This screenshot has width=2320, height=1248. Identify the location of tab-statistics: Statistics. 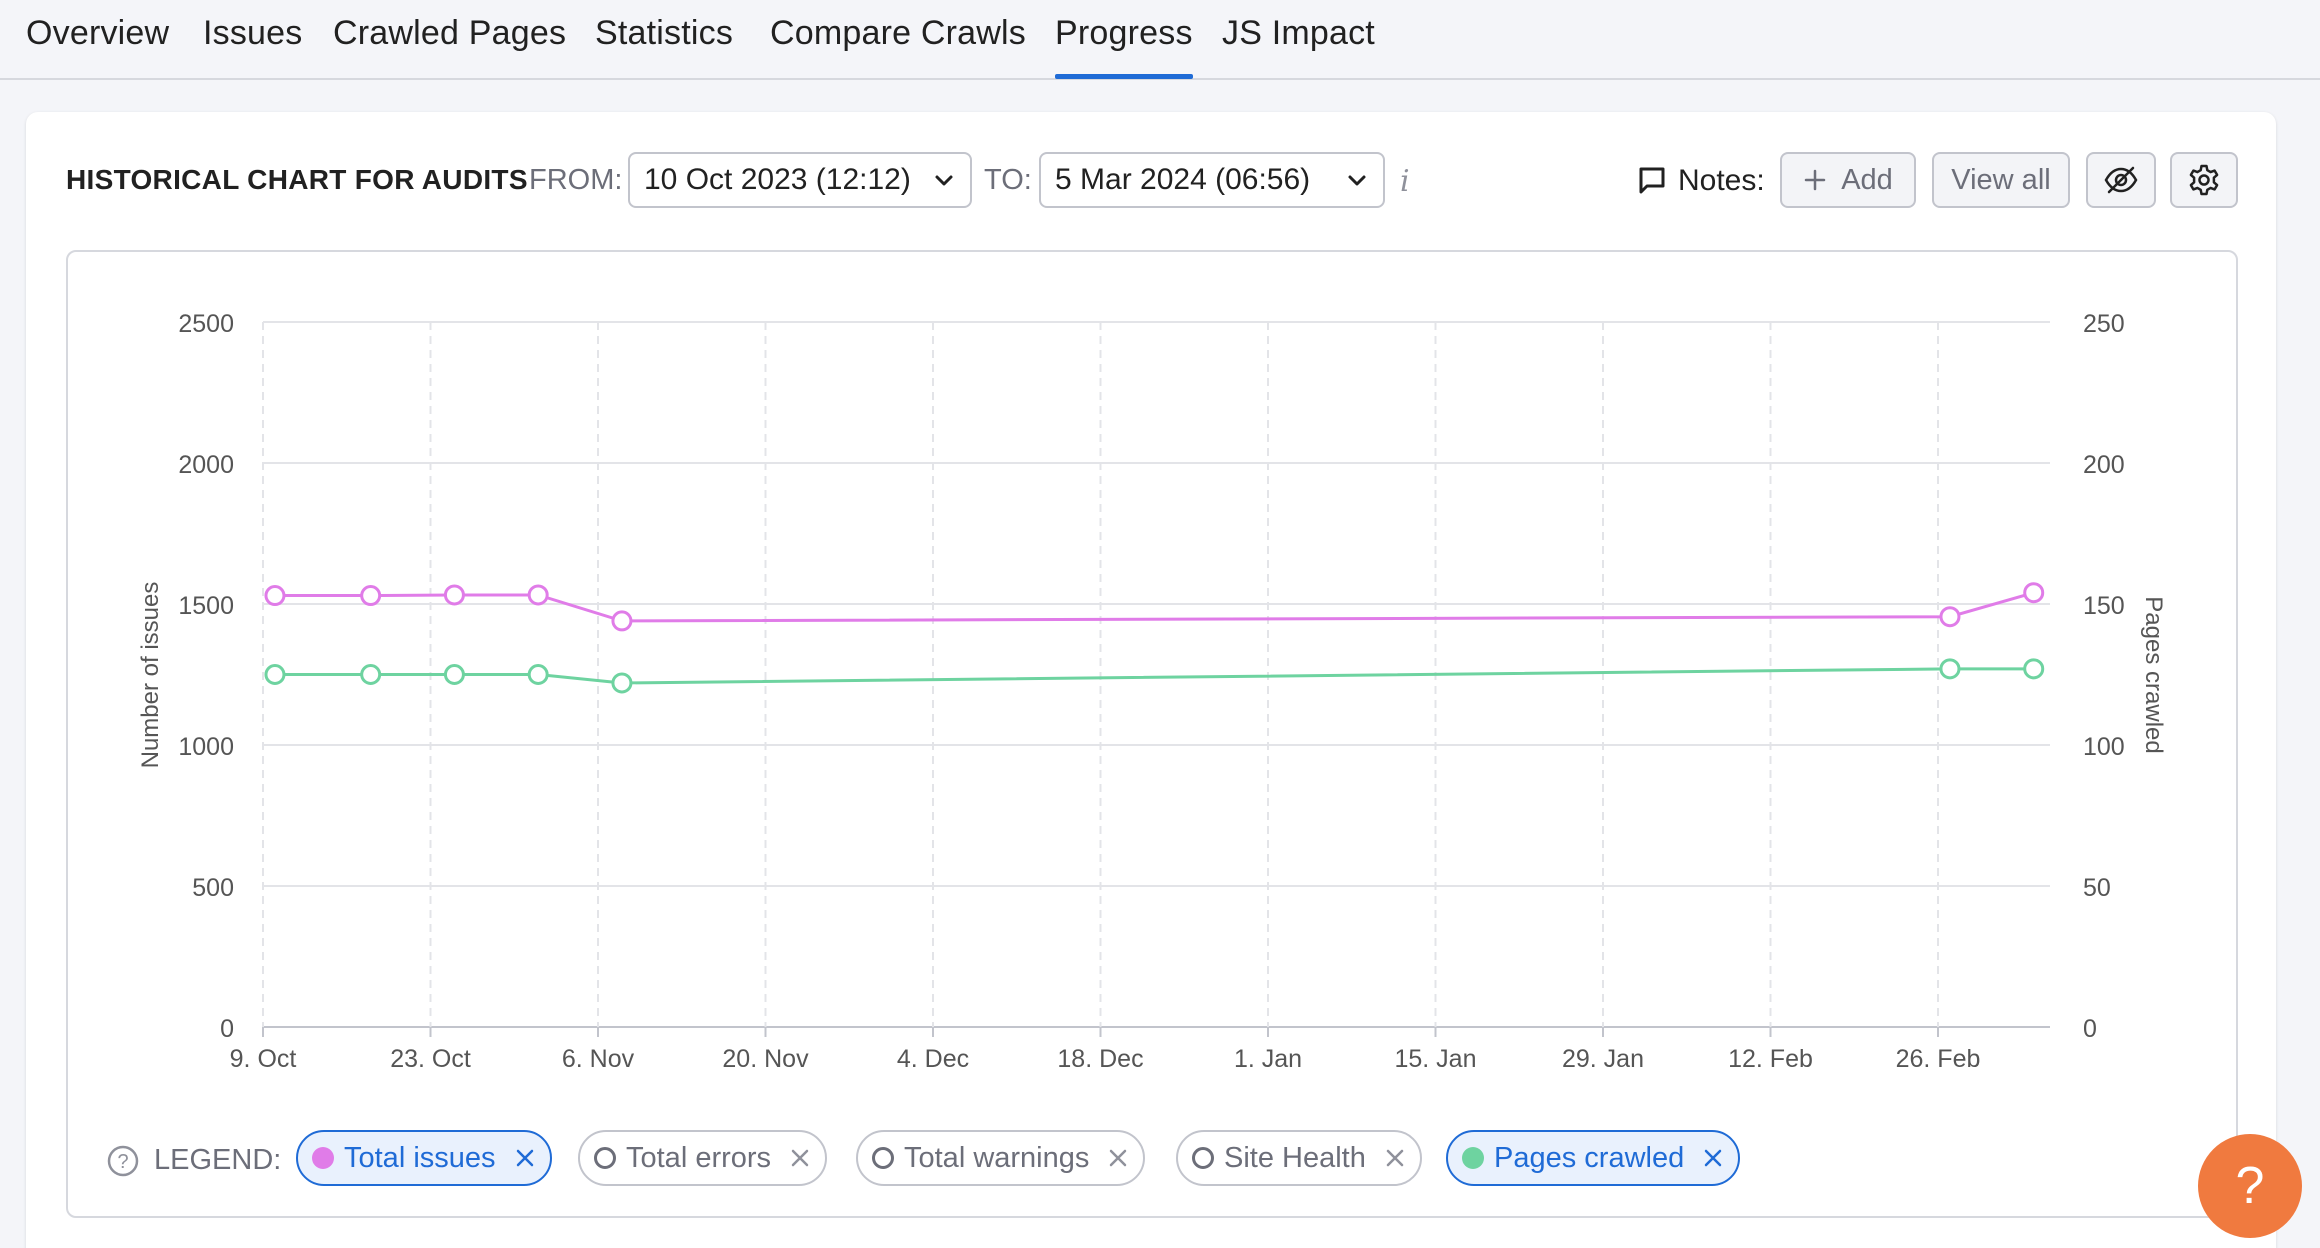
(664, 33).